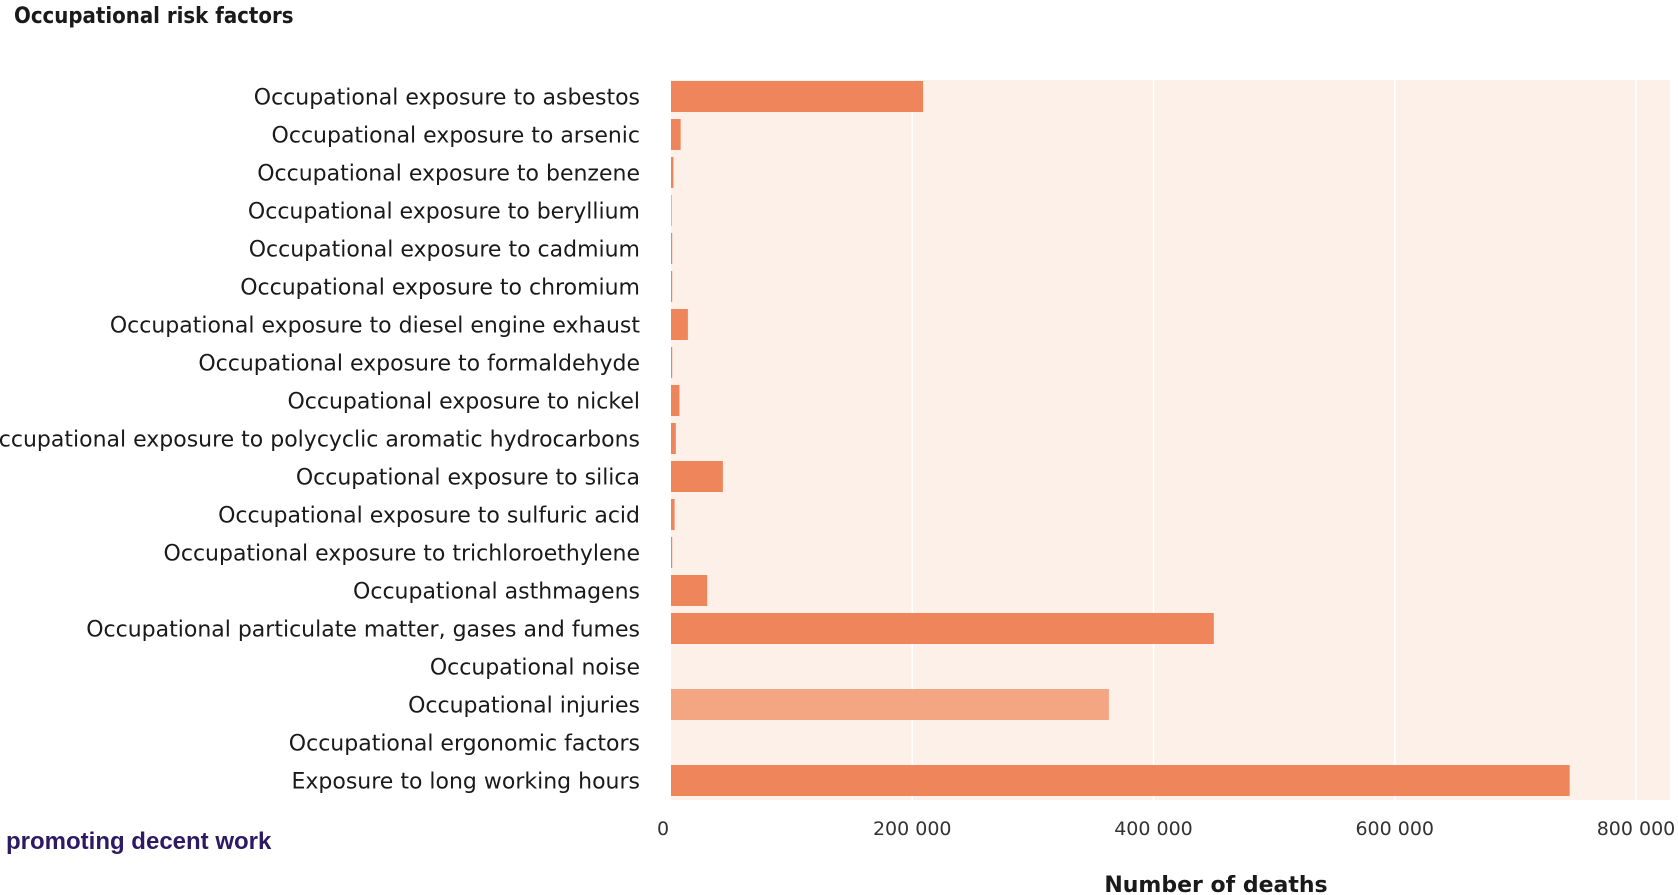 Image resolution: width=1678 pixels, height=895 pixels. I want to click on category-label: Occupational exposure to beryllium, so click(444, 212).